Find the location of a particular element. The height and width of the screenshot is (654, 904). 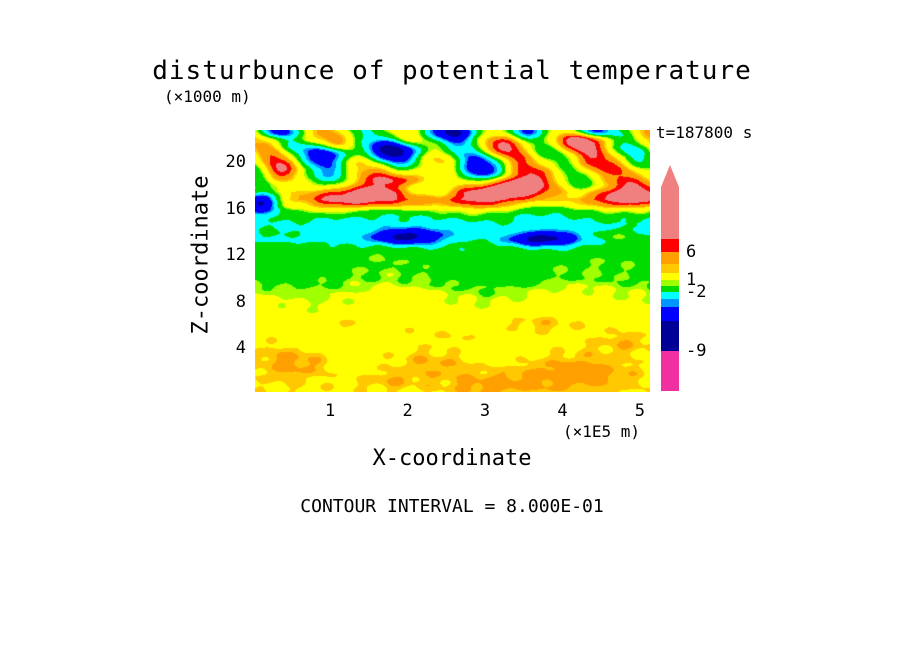

time-label: t=187800 s is located at coordinates (704, 132).